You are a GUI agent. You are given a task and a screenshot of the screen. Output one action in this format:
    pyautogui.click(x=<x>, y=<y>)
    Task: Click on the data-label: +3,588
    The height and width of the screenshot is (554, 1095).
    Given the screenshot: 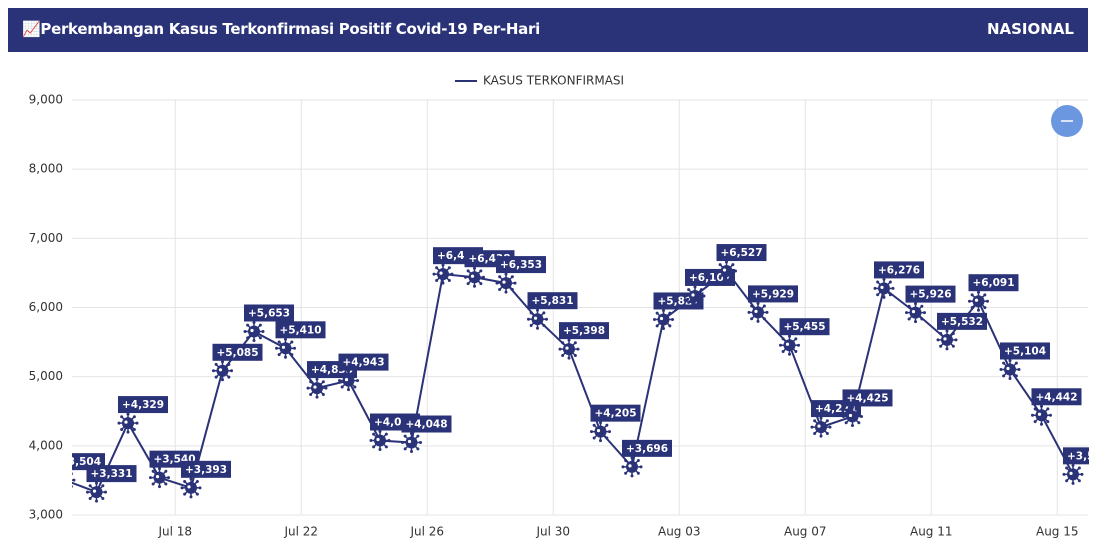 What is the action you would take?
    pyautogui.click(x=1079, y=456)
    